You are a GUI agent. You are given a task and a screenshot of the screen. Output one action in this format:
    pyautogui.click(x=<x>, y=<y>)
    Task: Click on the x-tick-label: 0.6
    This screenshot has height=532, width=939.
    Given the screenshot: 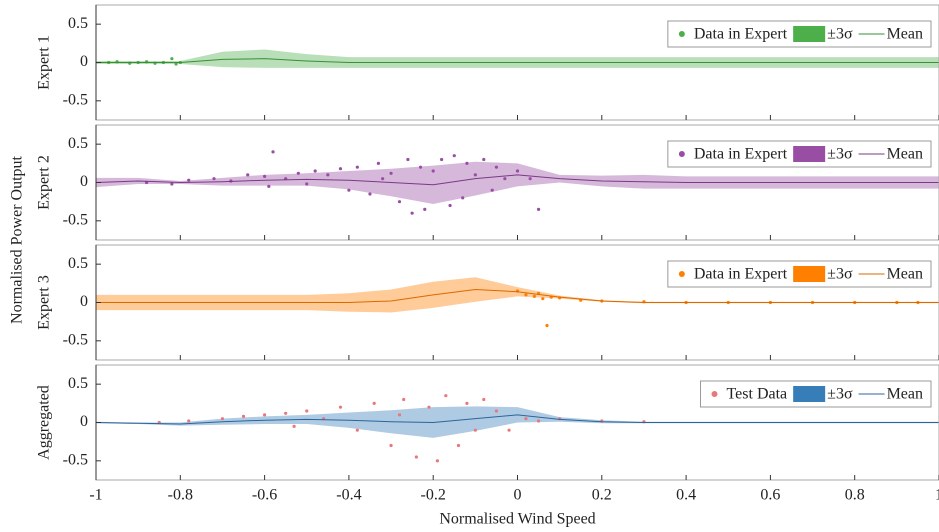 What is the action you would take?
    pyautogui.click(x=770, y=495)
    